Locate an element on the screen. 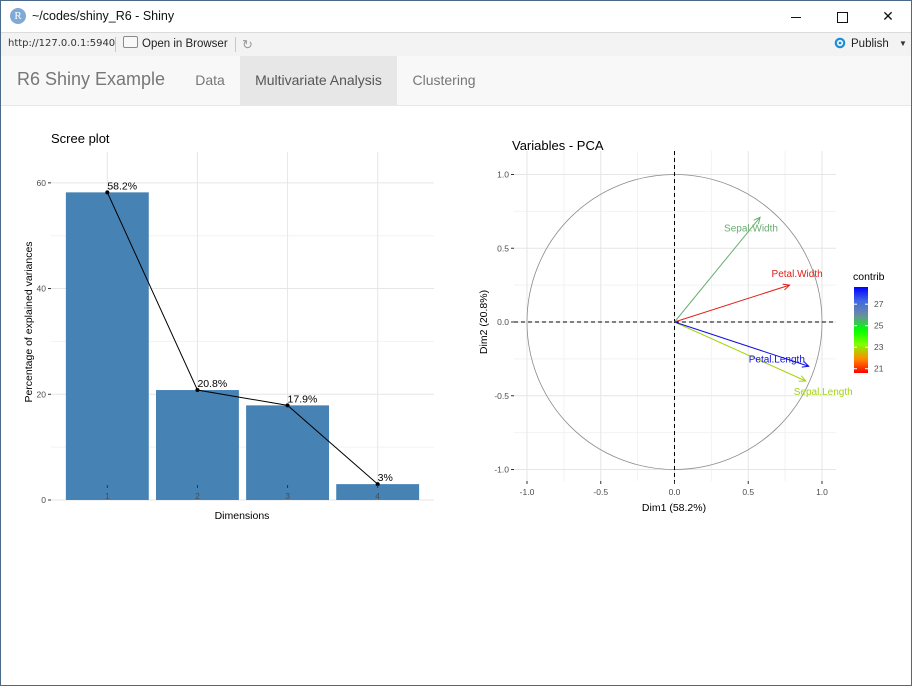  window-title: ~/codes/shiny_R6 - Shiny is located at coordinates (103, 16).